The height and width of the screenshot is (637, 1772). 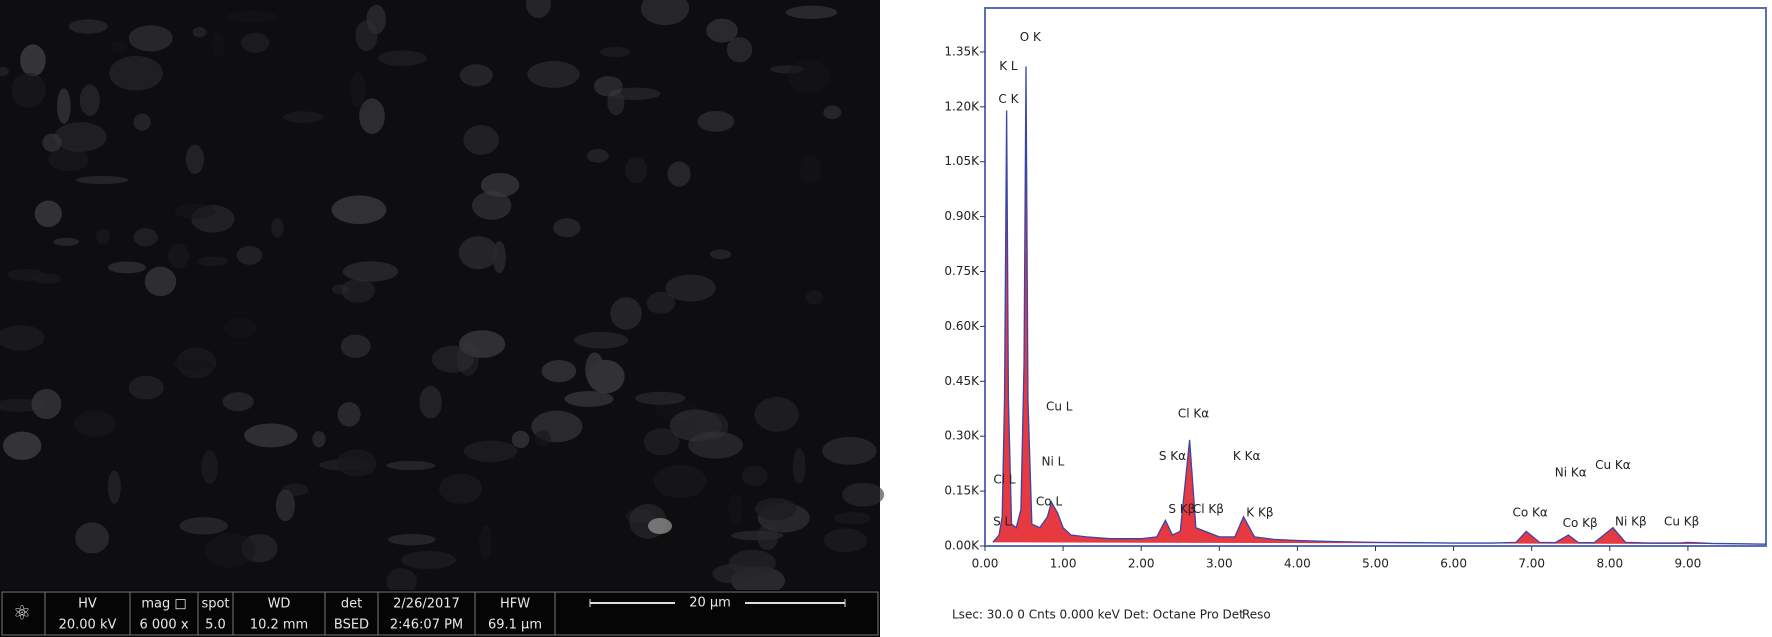 What do you see at coordinates (962, 491) in the screenshot?
I see `y-tick-label: 0.15K` at bounding box center [962, 491].